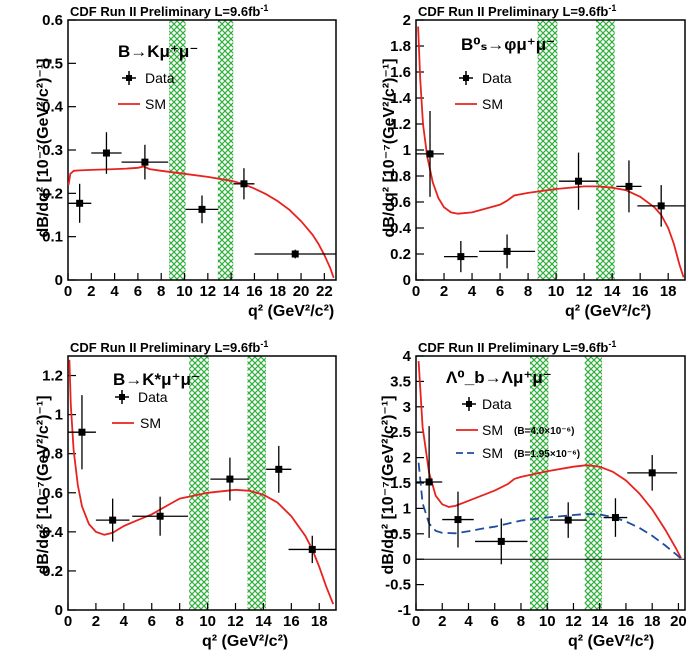 Image resolution: width=691 pixels, height=657 pixels. I want to click on legend-sm-alt-note: (B=1.95×10⁻⁶), so click(547, 454).